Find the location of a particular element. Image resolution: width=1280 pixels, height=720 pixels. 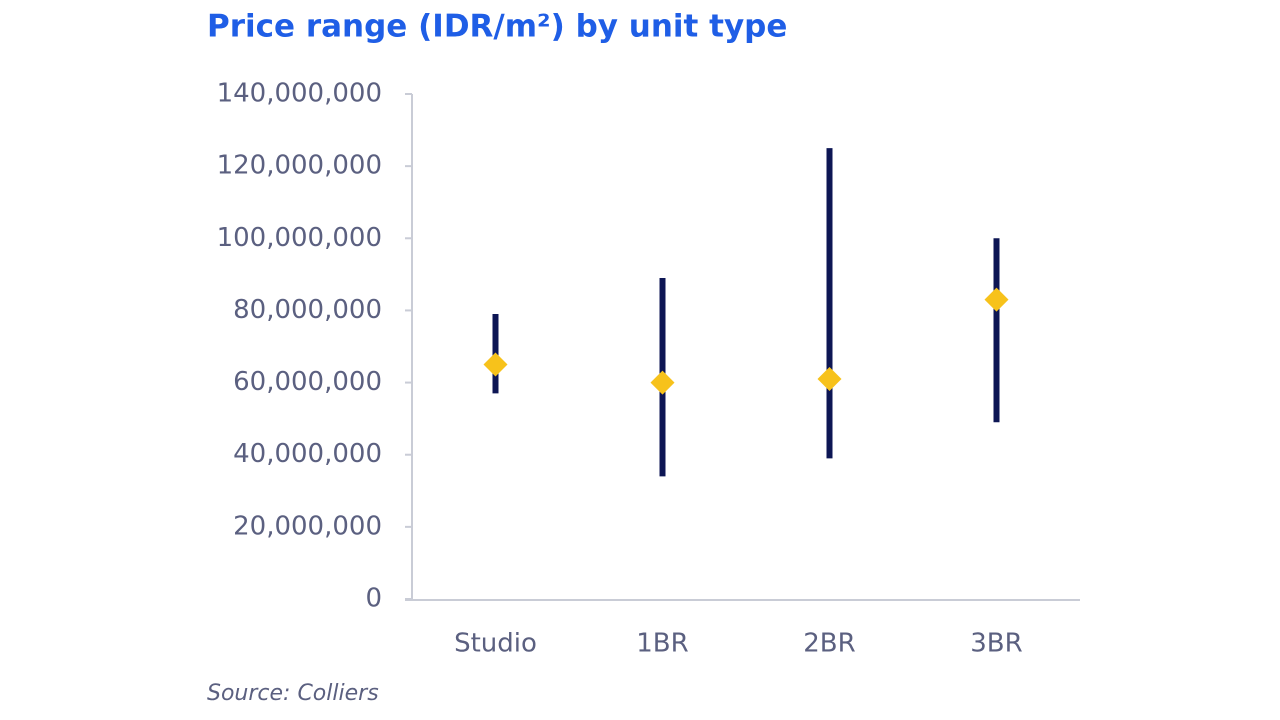

y-tick-label: 40,000,000 is located at coordinates (307, 454).